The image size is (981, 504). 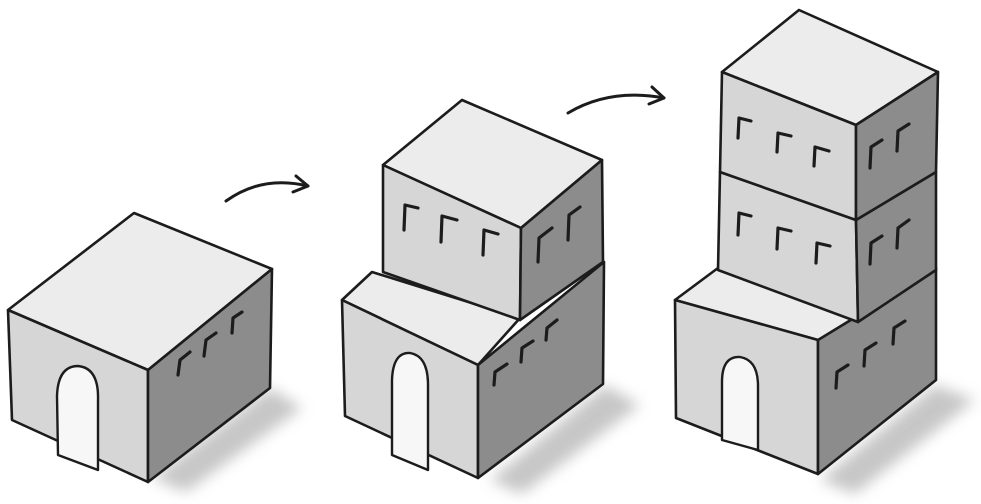 I want to click on side-wall, so click(x=210, y=375).